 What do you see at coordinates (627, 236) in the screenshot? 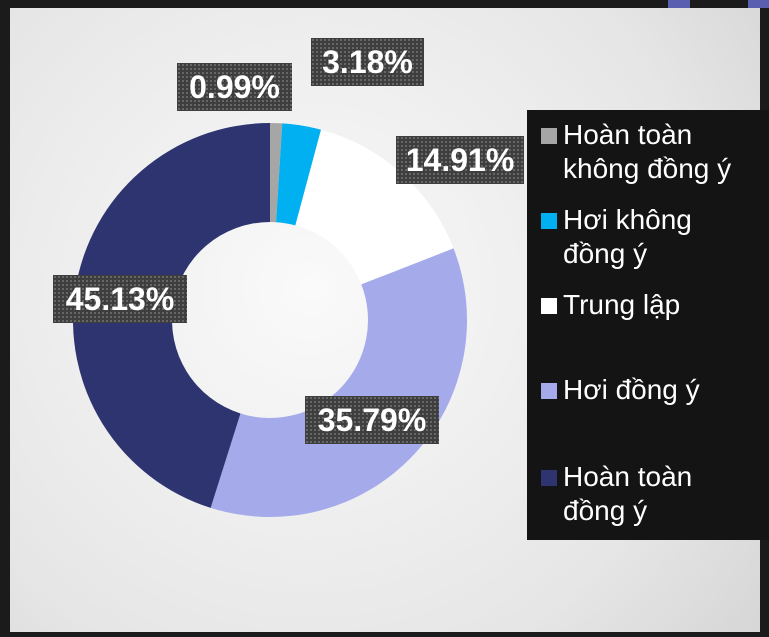
I see `legend-label: Hơi không đồng ý` at bounding box center [627, 236].